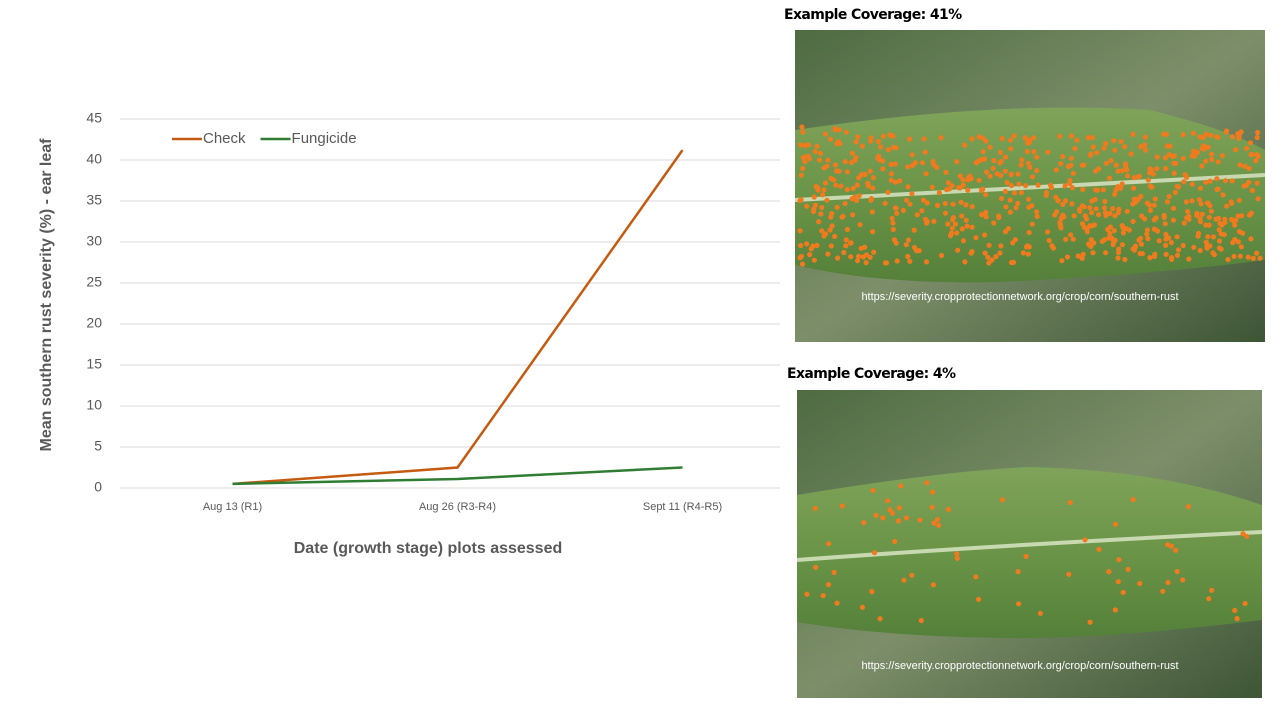 The width and height of the screenshot is (1280, 709). Describe the element at coordinates (94, 364) in the screenshot. I see `y-tick-label: 15` at that location.